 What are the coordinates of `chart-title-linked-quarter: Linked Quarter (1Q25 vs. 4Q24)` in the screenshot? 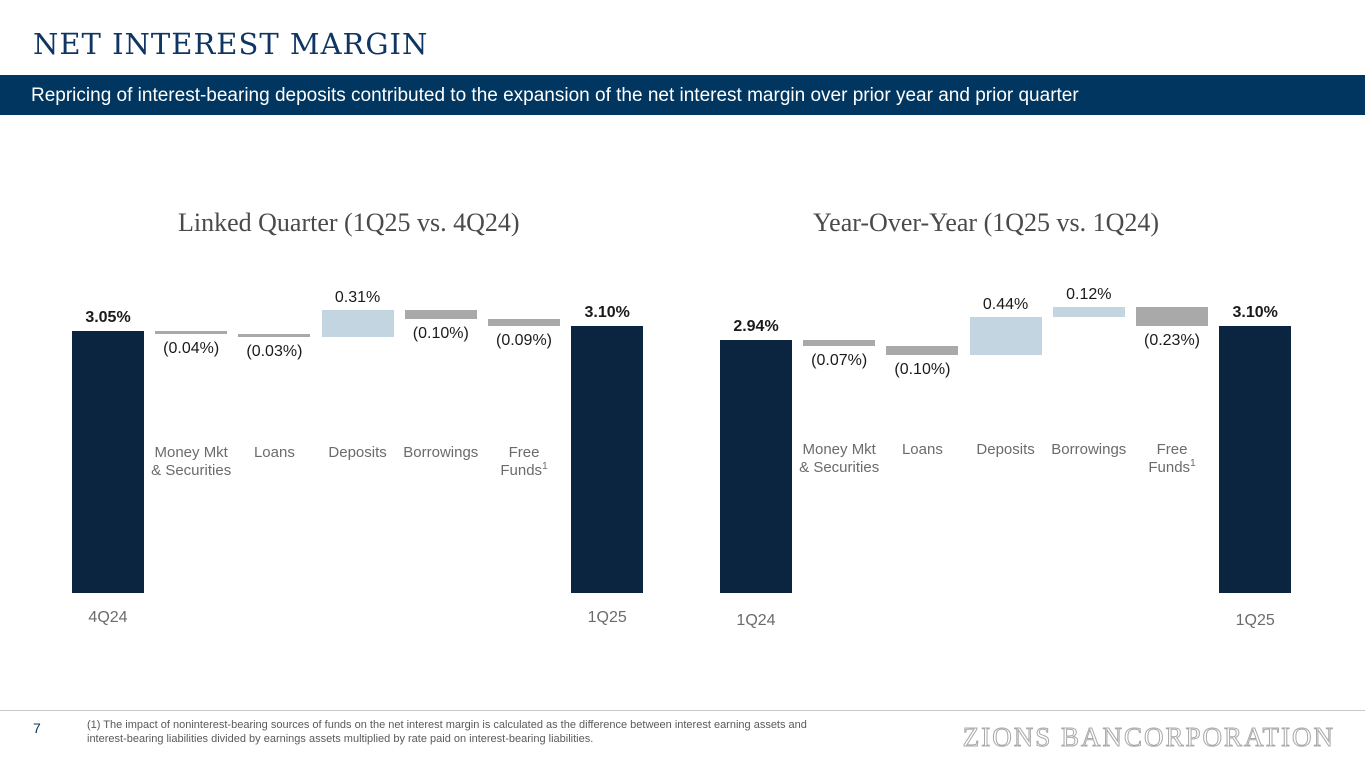 It's located at (349, 222).